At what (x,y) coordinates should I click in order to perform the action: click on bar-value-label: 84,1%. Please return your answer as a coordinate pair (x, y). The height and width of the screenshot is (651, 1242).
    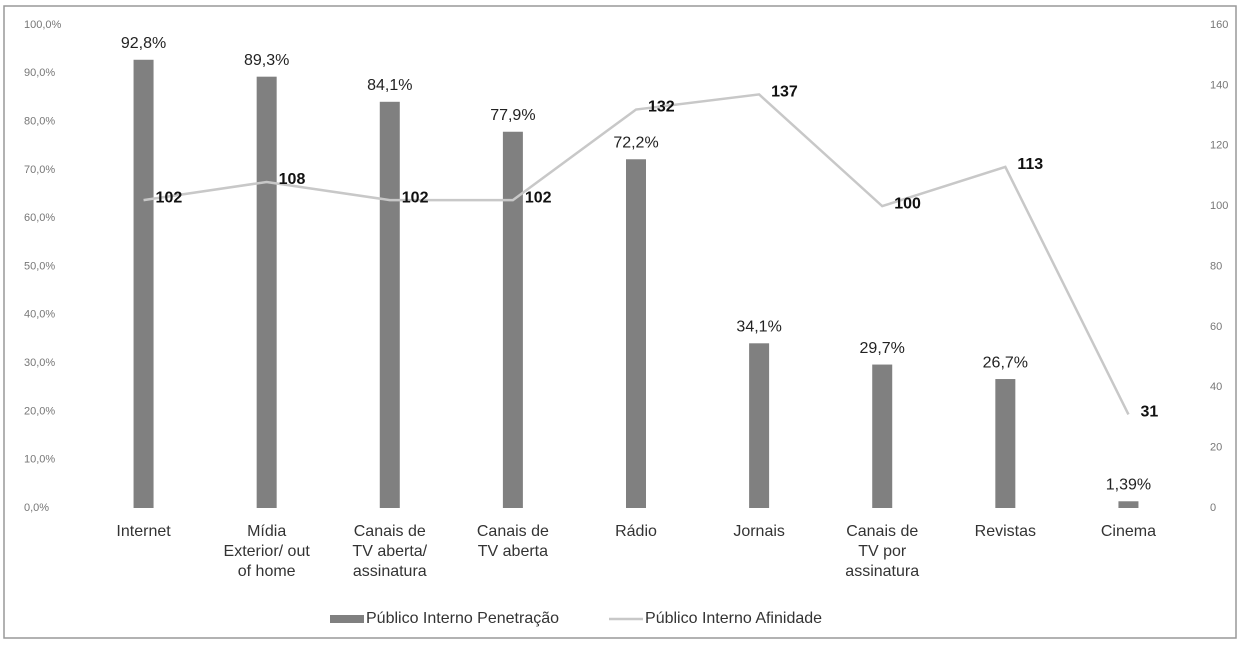
    Looking at the image, I should click on (389, 85).